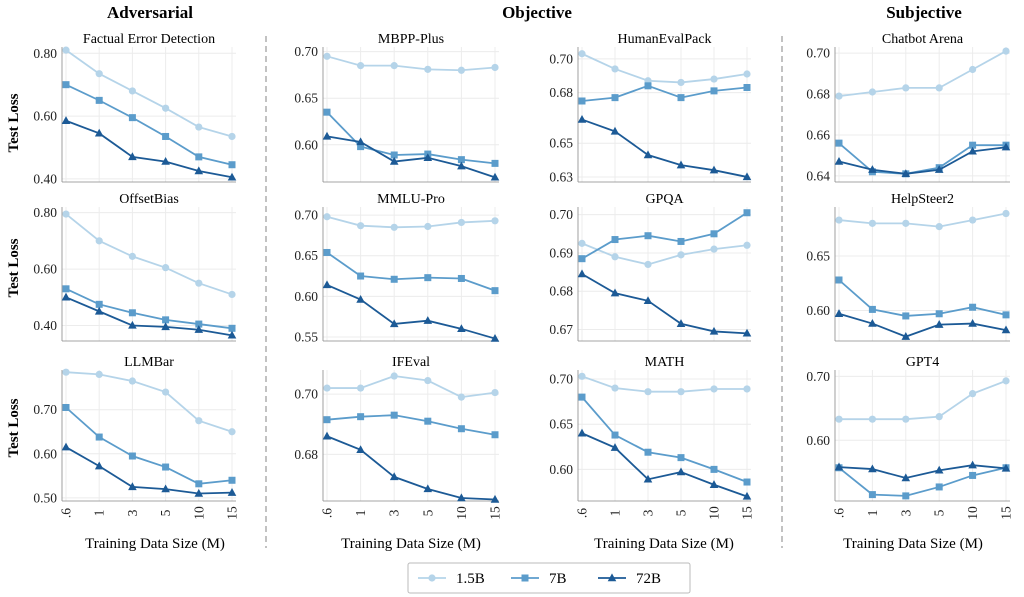 The width and height of the screenshot is (1024, 597). Describe the element at coordinates (922, 199) in the screenshot. I see `panel-title: HelpSteer2` at that location.